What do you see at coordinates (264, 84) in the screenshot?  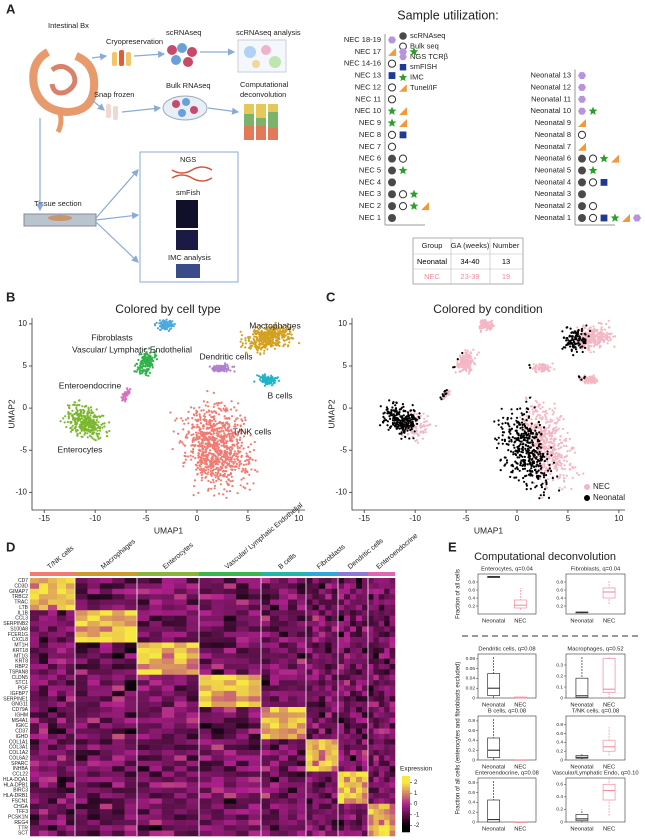 I see `label: Computational` at bounding box center [264, 84].